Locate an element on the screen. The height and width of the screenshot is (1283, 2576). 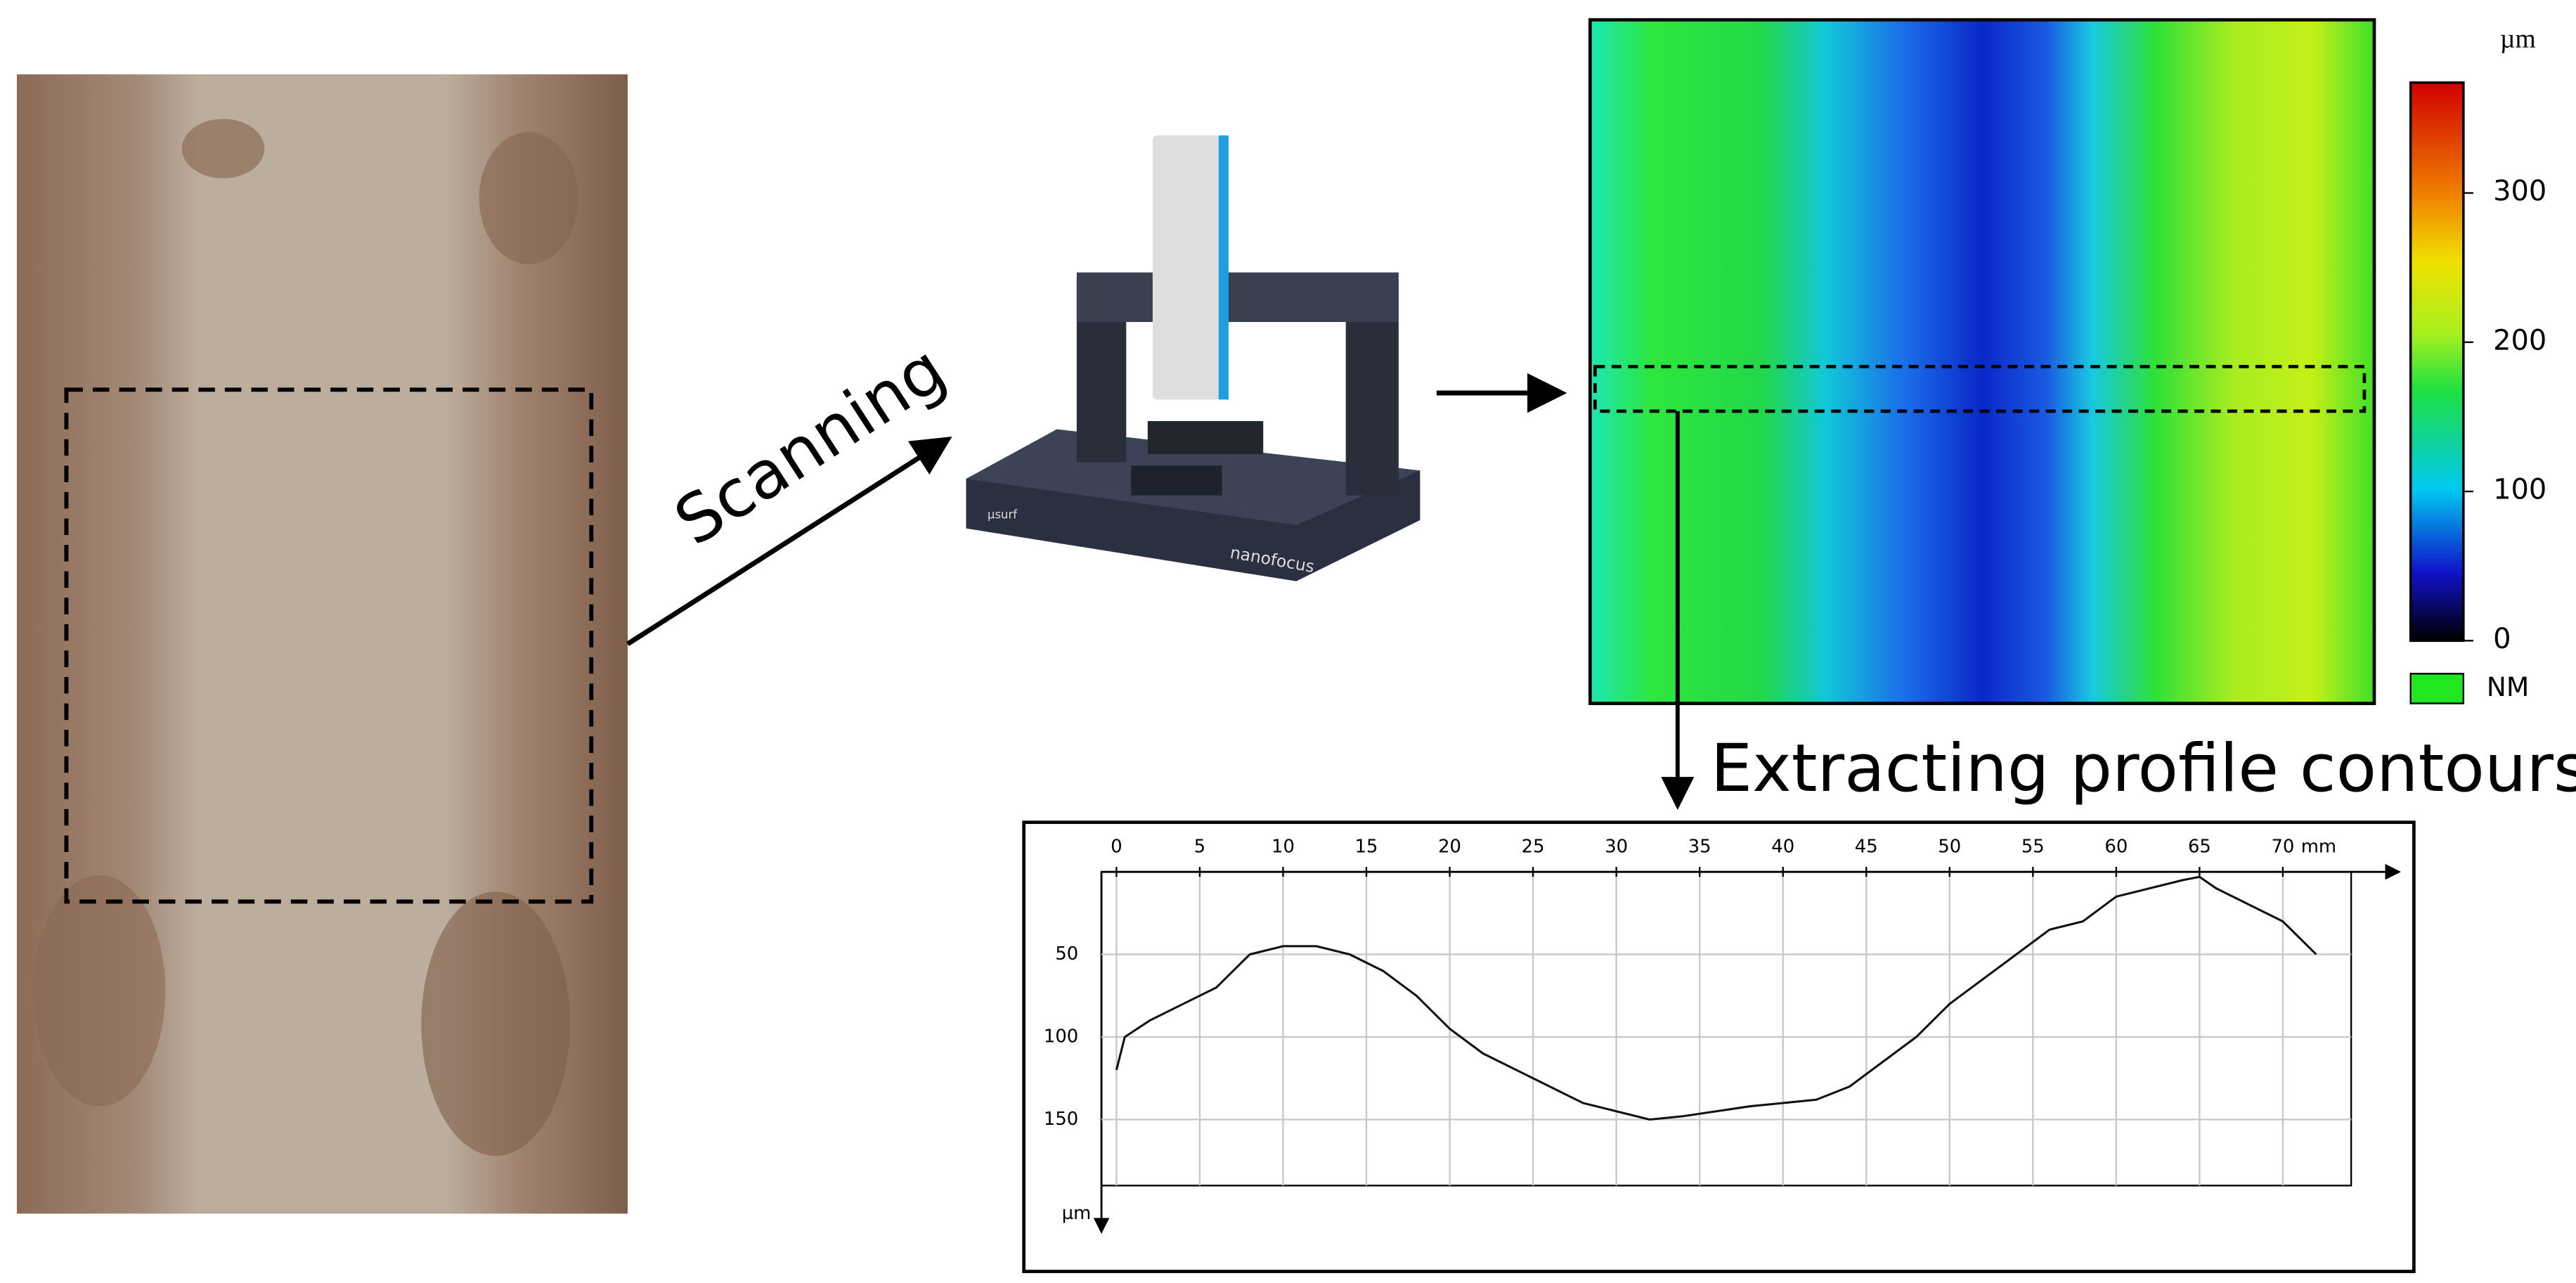
colorbar-unit: µm is located at coordinates (2518, 39).